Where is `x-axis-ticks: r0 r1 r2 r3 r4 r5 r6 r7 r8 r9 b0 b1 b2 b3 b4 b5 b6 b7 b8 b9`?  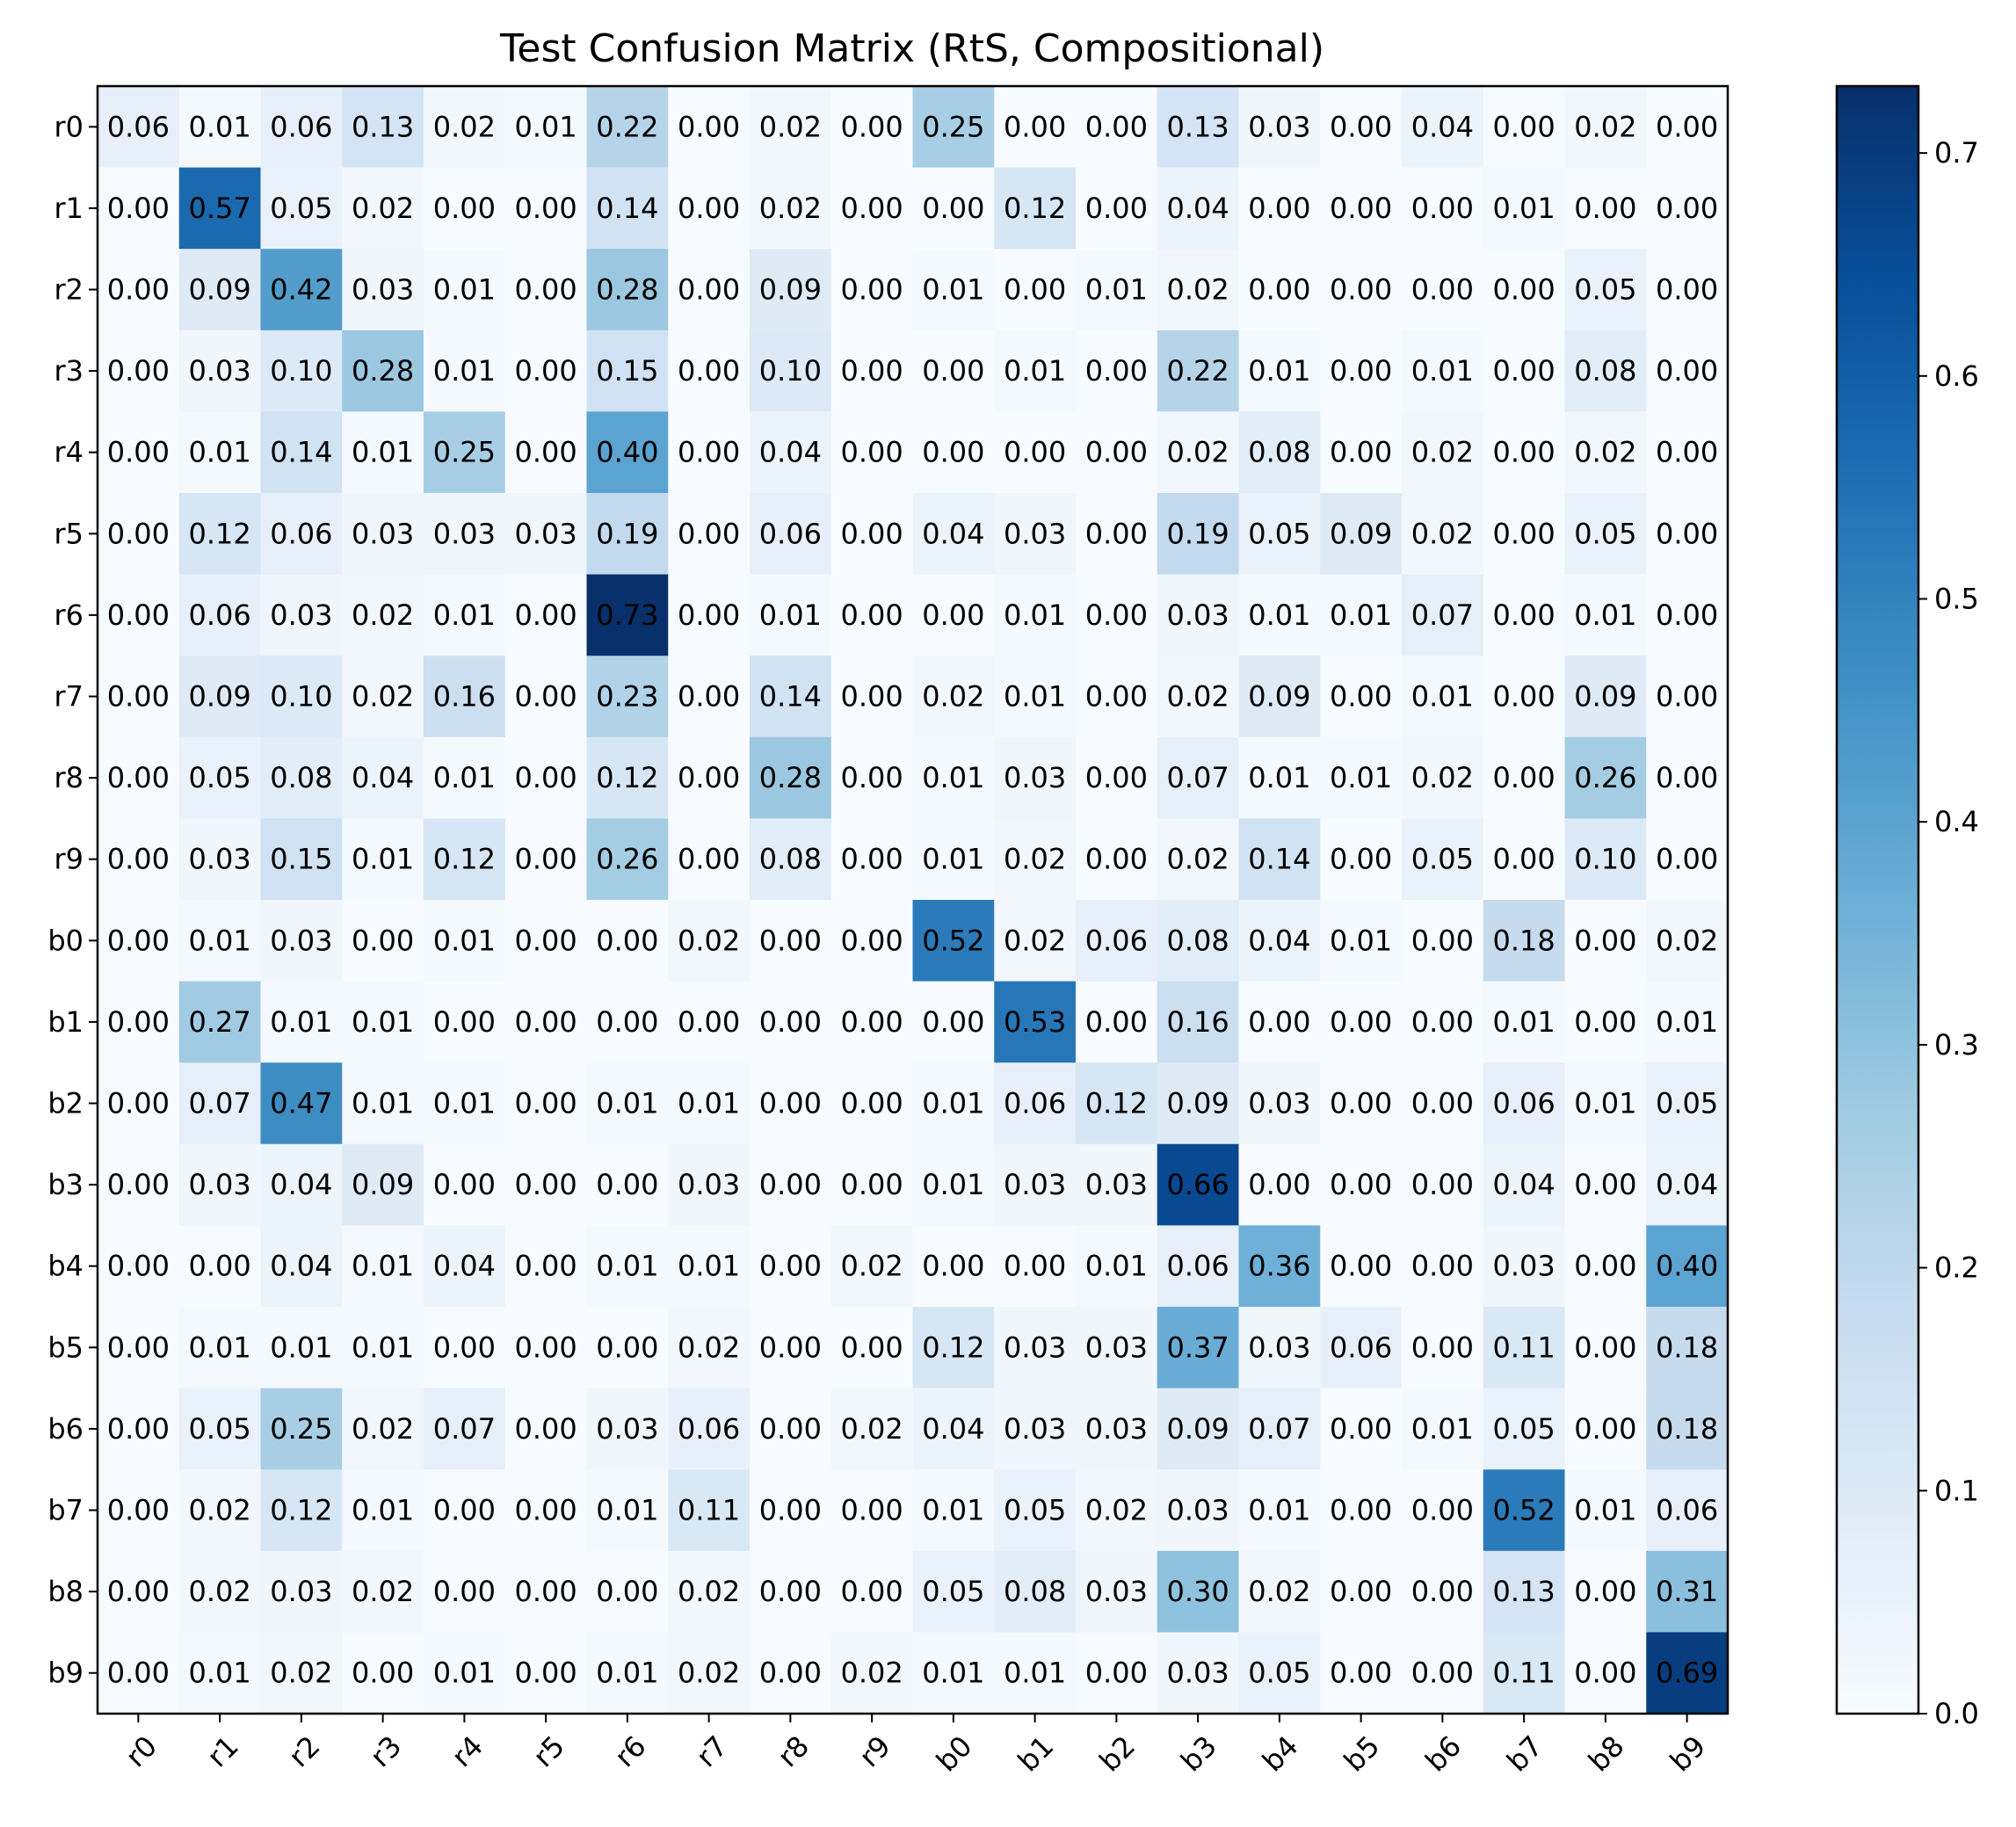 x-axis-ticks: r0 r1 r2 r3 r4 r5 r6 r7 r8 r9 b0 b1 b2 b3 b4 b5 b6 b7 b8 b9 is located at coordinates (915, 1746).